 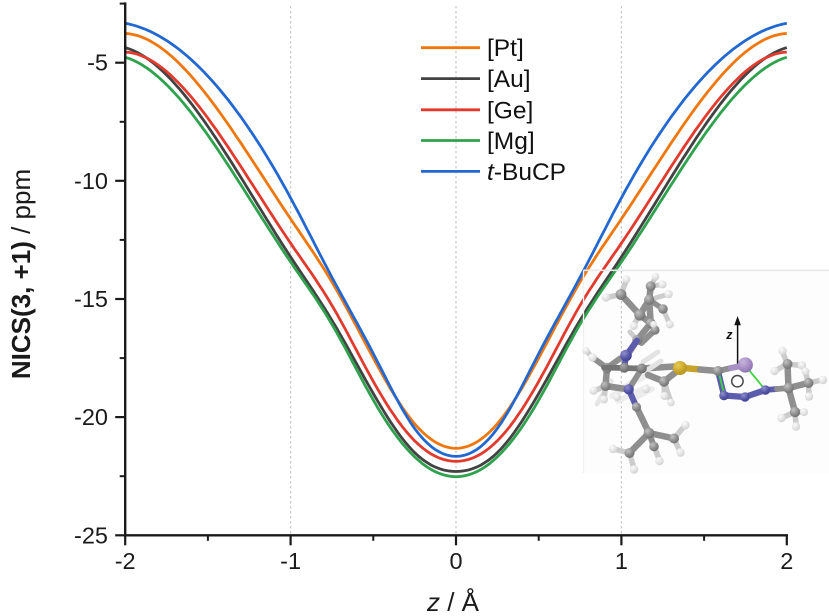 What do you see at coordinates (91, 417) in the screenshot?
I see `svg-text: -20` at bounding box center [91, 417].